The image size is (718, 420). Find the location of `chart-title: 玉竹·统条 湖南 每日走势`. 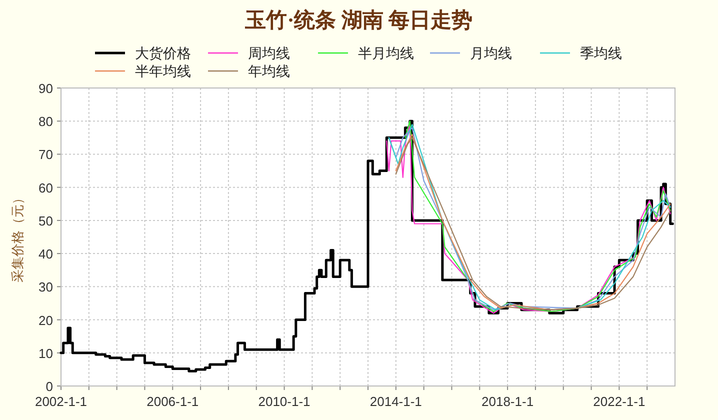

chart-title: 玉竹·统条 湖南 每日走势 is located at coordinates (358, 20).